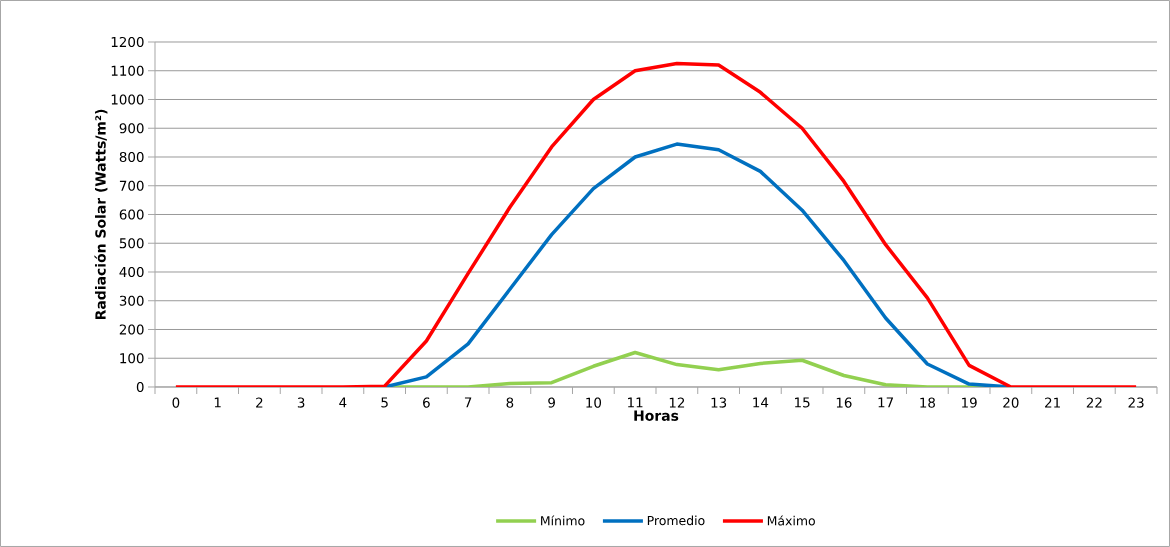 This screenshot has width=1170, height=547. I want to click on x-tick-label: 6, so click(426, 402).